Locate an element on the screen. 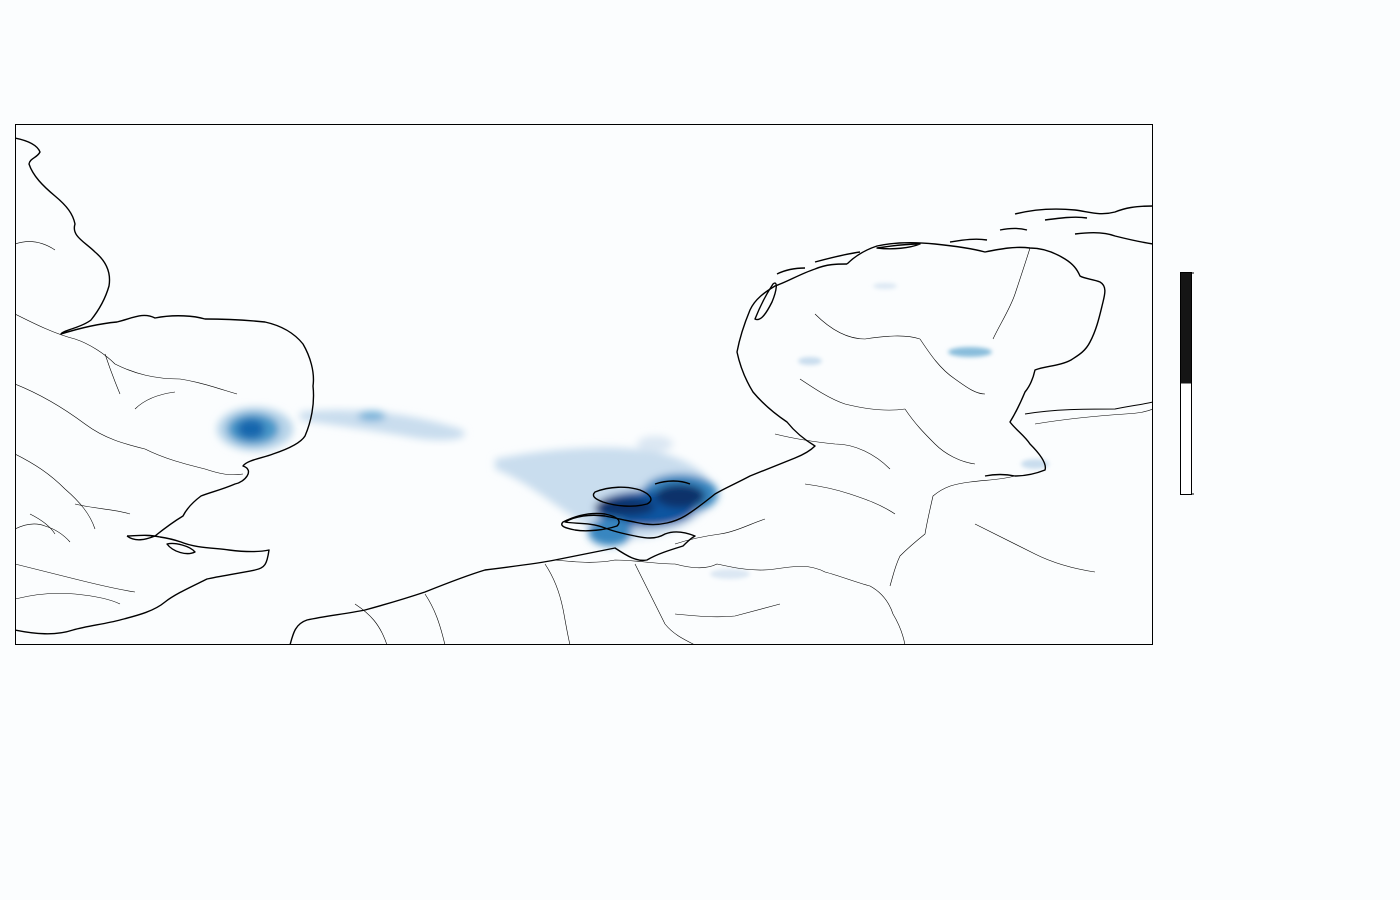 The image size is (1400, 900). island-walcheren is located at coordinates (590, 522).